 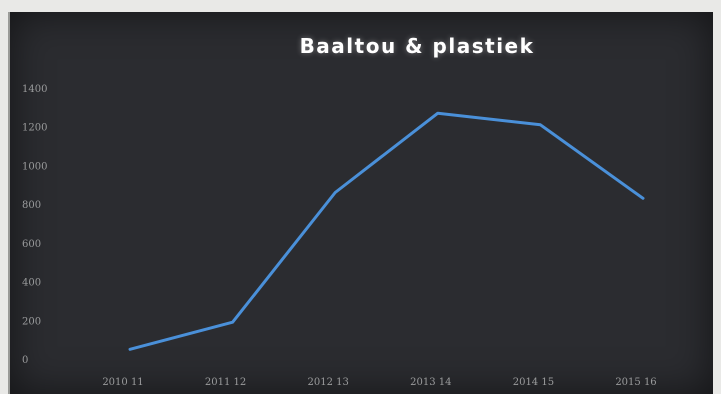 What do you see at coordinates (417, 46) in the screenshot?
I see `chart-title: Baaltou & plastiek` at bounding box center [417, 46].